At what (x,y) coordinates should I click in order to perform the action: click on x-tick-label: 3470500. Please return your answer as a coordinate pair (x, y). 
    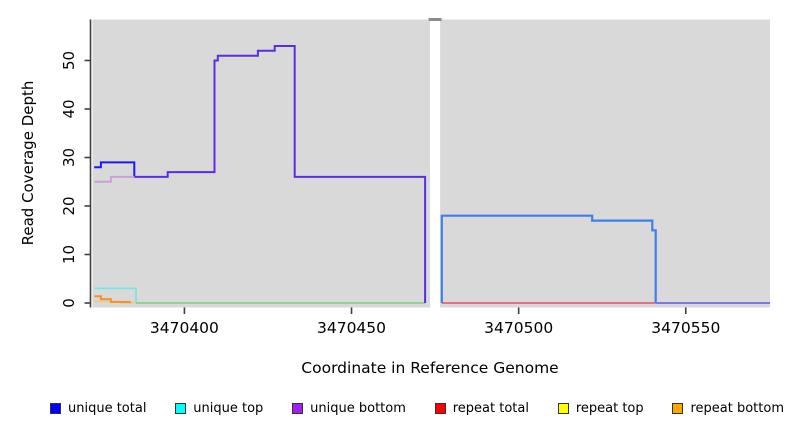
    Looking at the image, I should click on (518, 328).